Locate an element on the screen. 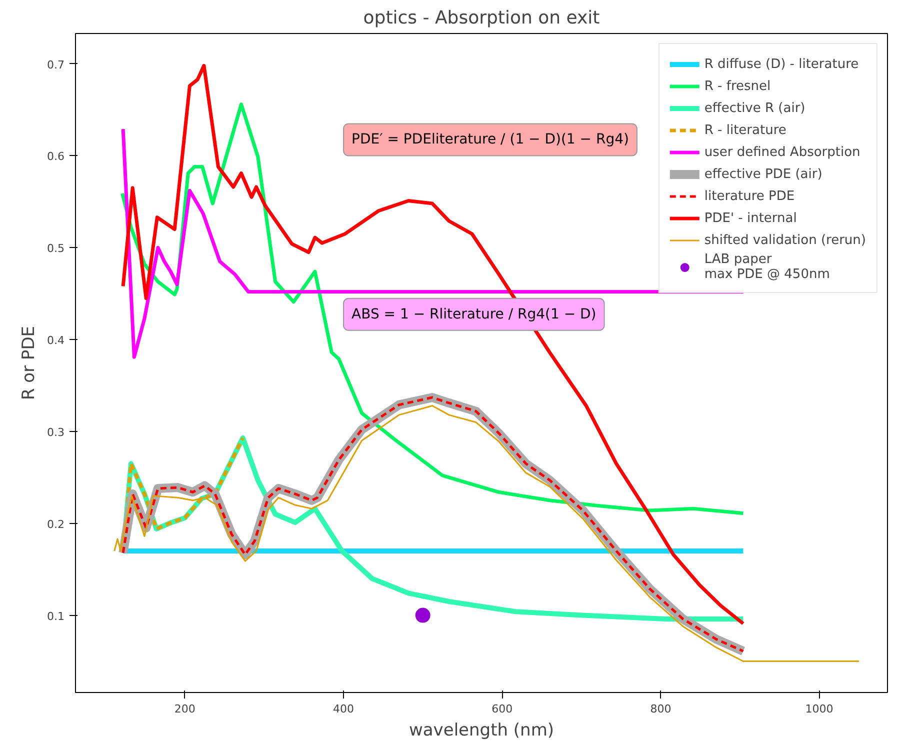 The width and height of the screenshot is (897, 743). legend-label: R - fresnel is located at coordinates (737, 86).